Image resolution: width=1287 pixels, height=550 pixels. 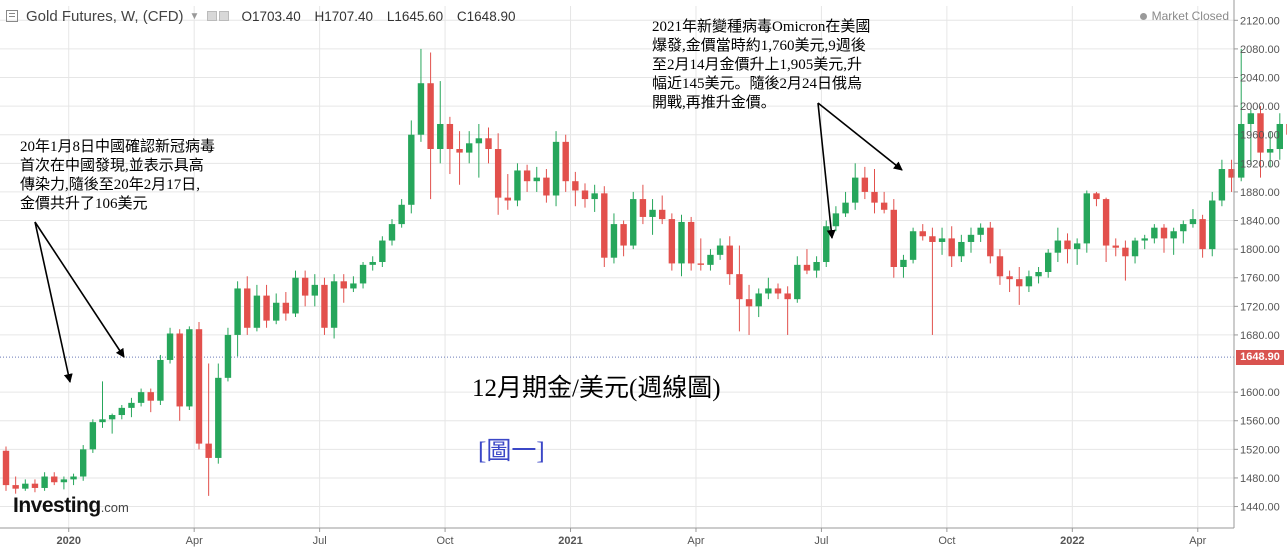 What do you see at coordinates (212, 16) in the screenshot?
I see `settings-icon` at bounding box center [212, 16].